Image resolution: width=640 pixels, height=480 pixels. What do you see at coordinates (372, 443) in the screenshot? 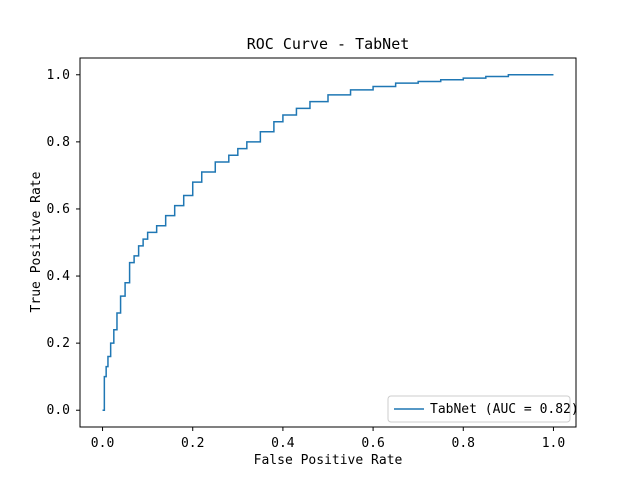
I see `x-tick-label: 0.6` at bounding box center [372, 443].